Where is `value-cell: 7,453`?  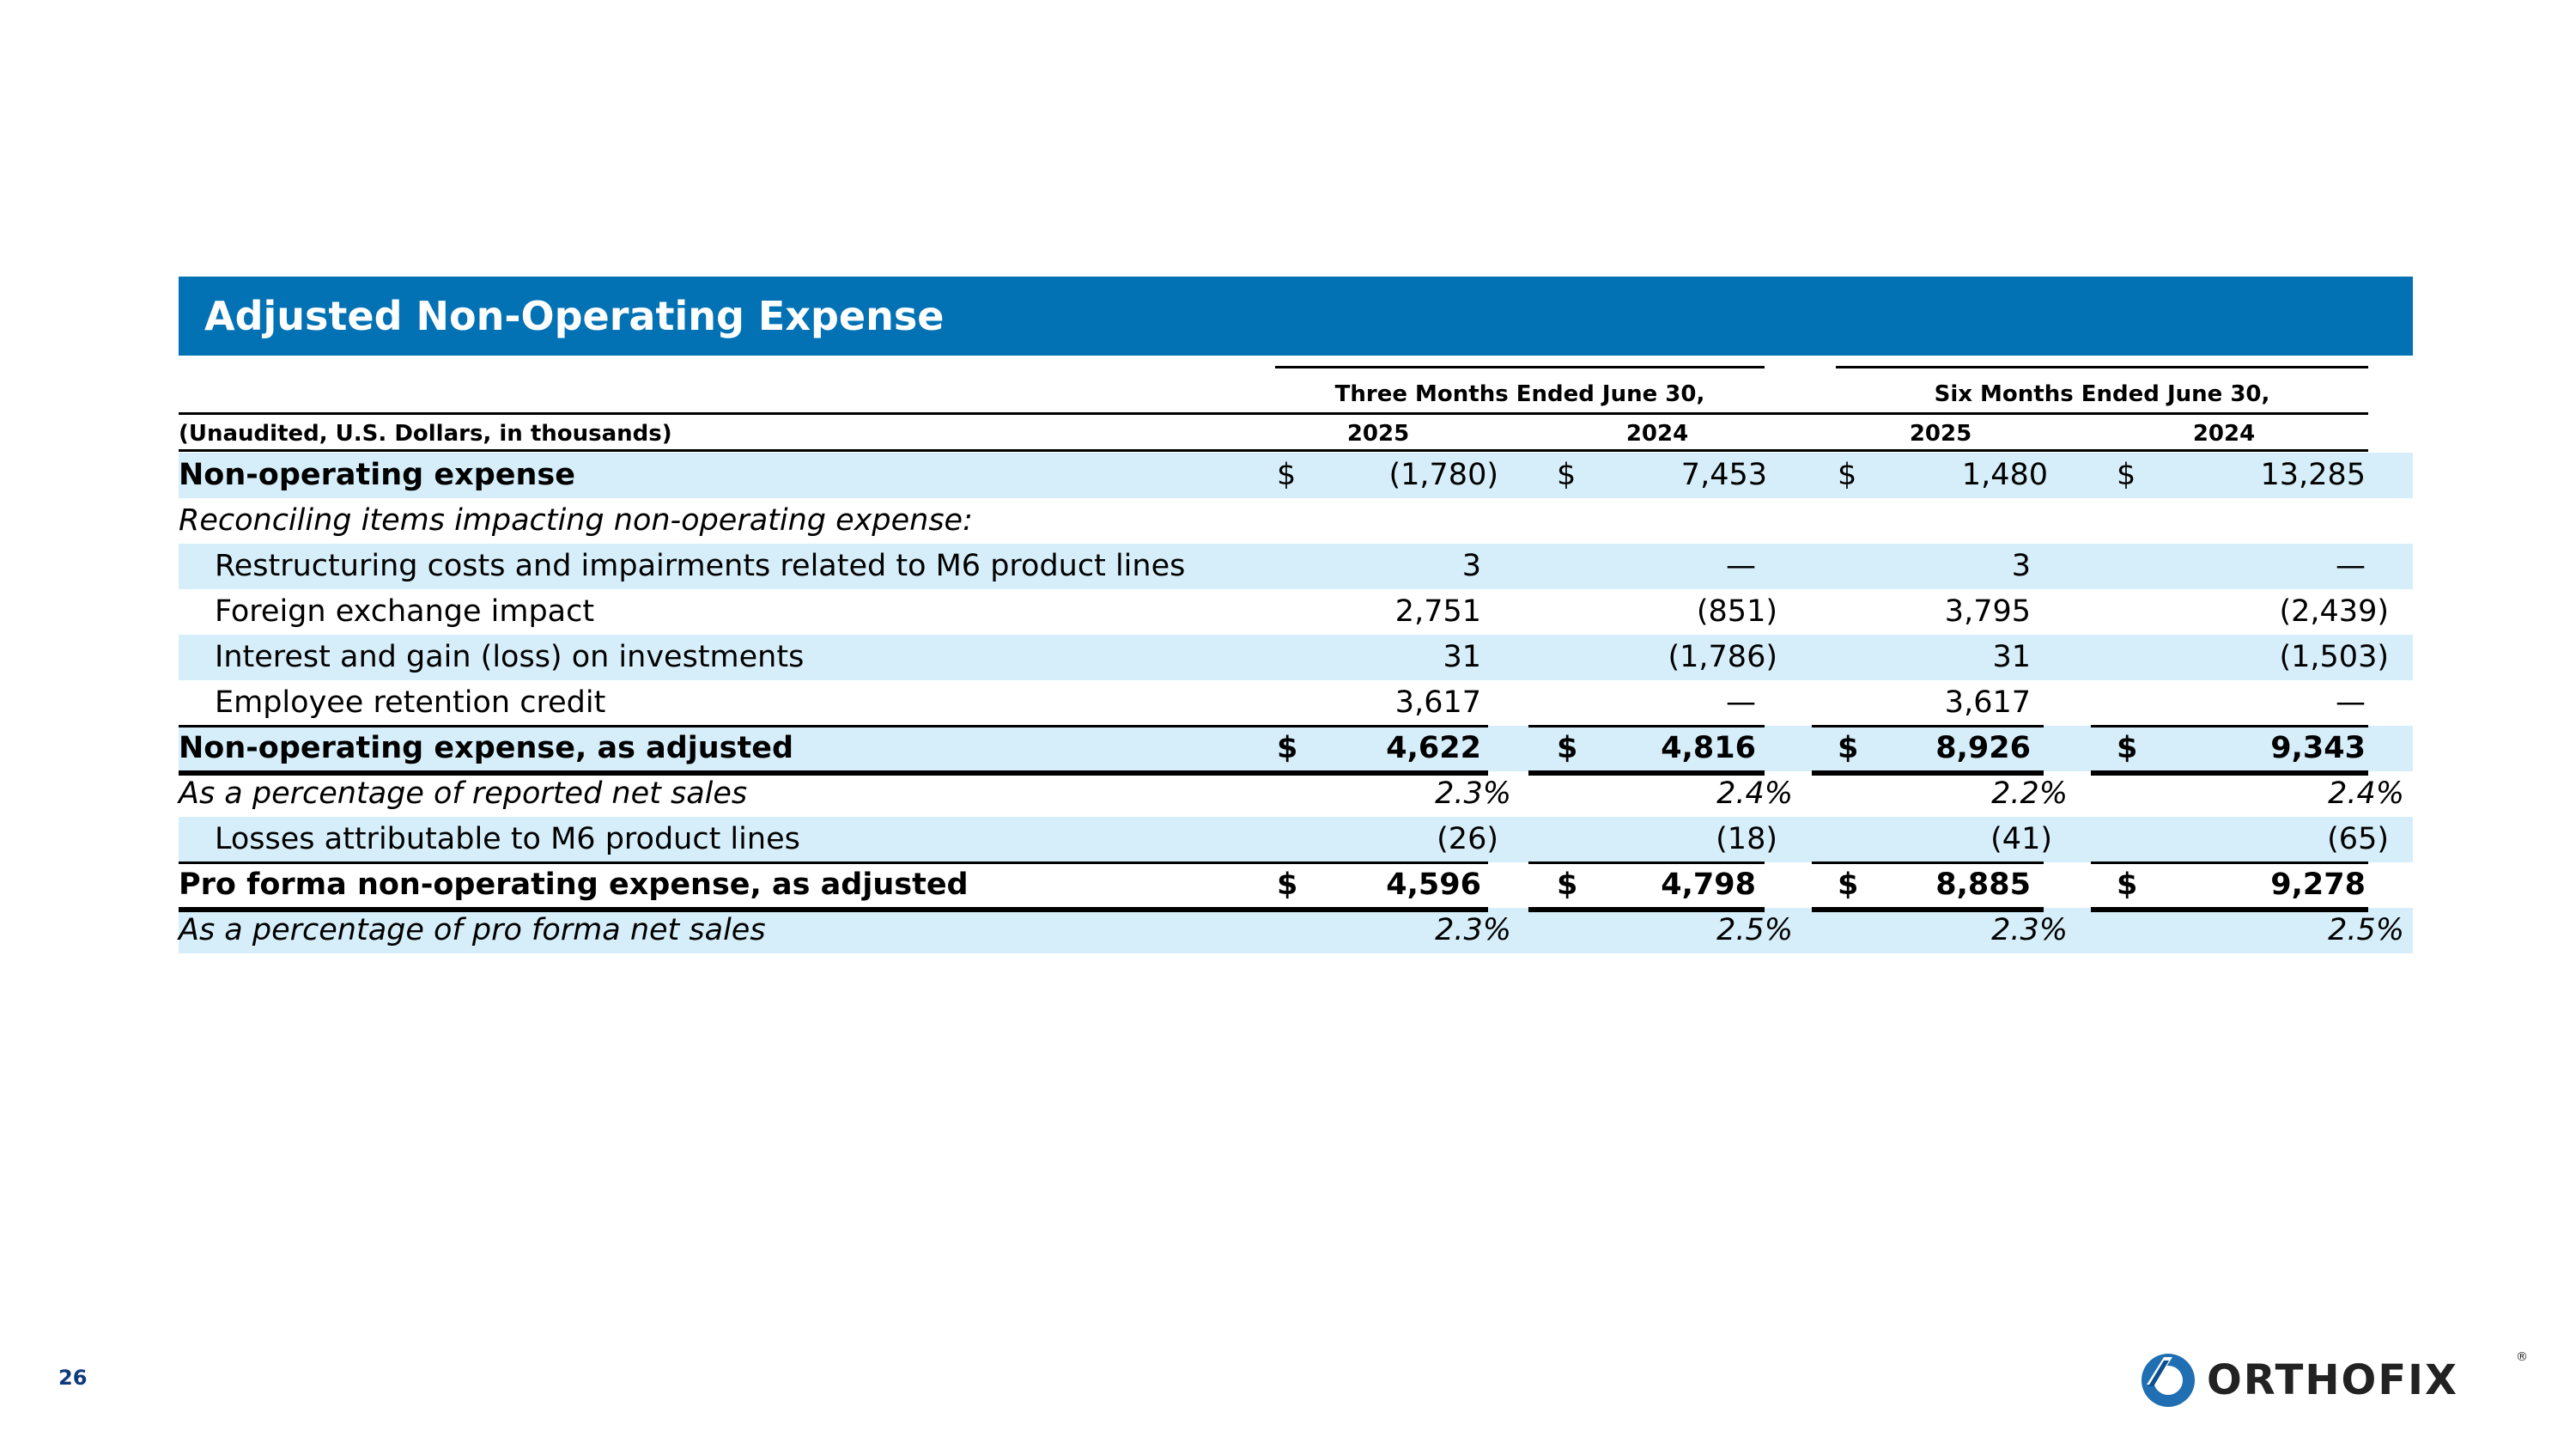 value-cell: 7,453 is located at coordinates (1723, 475).